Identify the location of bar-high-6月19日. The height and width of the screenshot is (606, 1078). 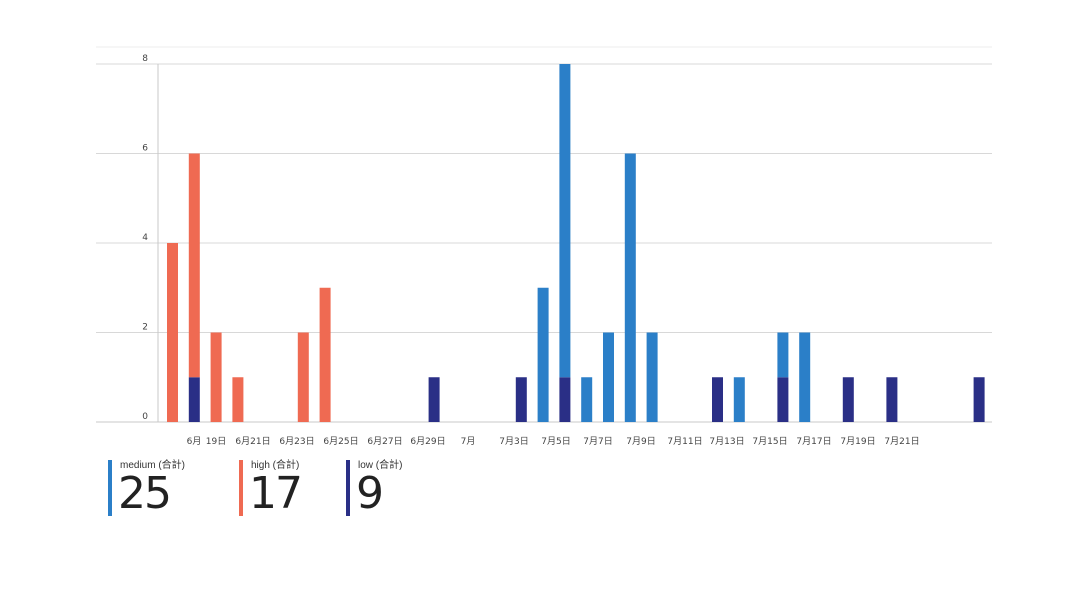
(216, 377).